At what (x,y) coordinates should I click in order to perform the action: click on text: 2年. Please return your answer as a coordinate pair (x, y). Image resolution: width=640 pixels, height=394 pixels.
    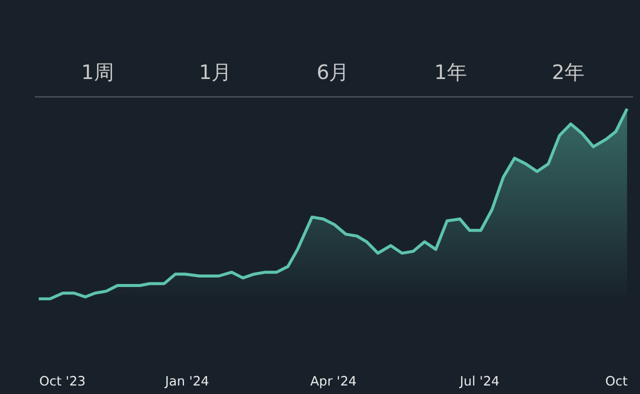
    Looking at the image, I should click on (568, 72).